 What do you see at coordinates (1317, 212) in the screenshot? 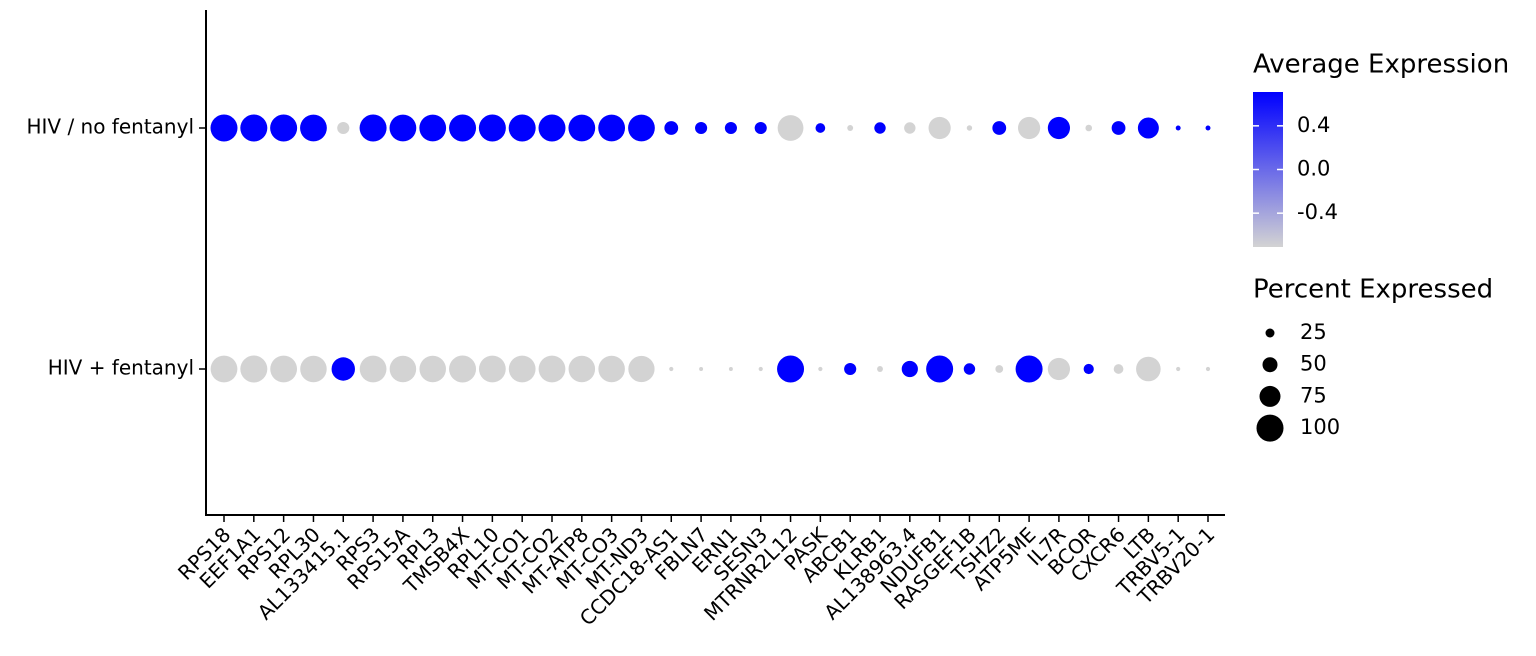
I see `colorbar-label: -0.4` at bounding box center [1317, 212].